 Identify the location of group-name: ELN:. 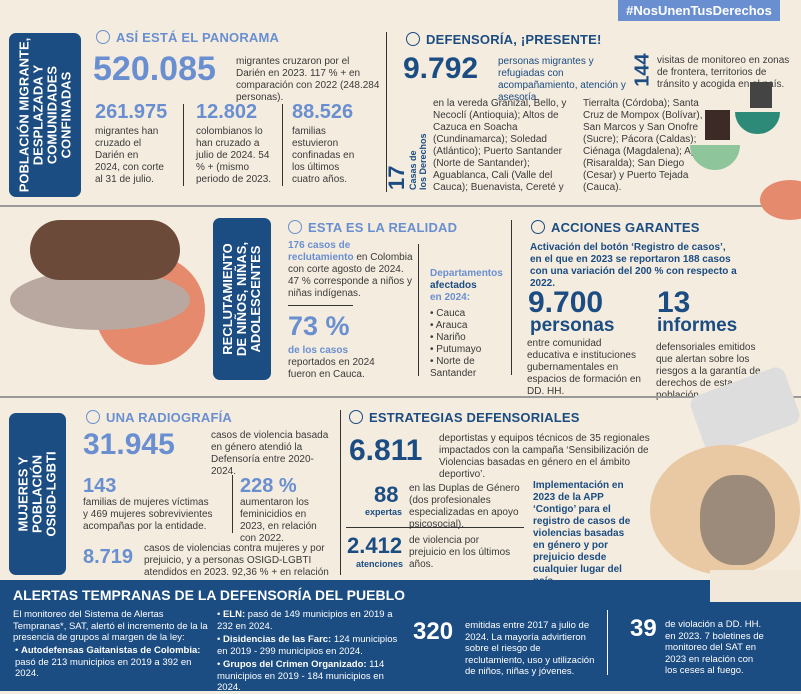
(234, 614).